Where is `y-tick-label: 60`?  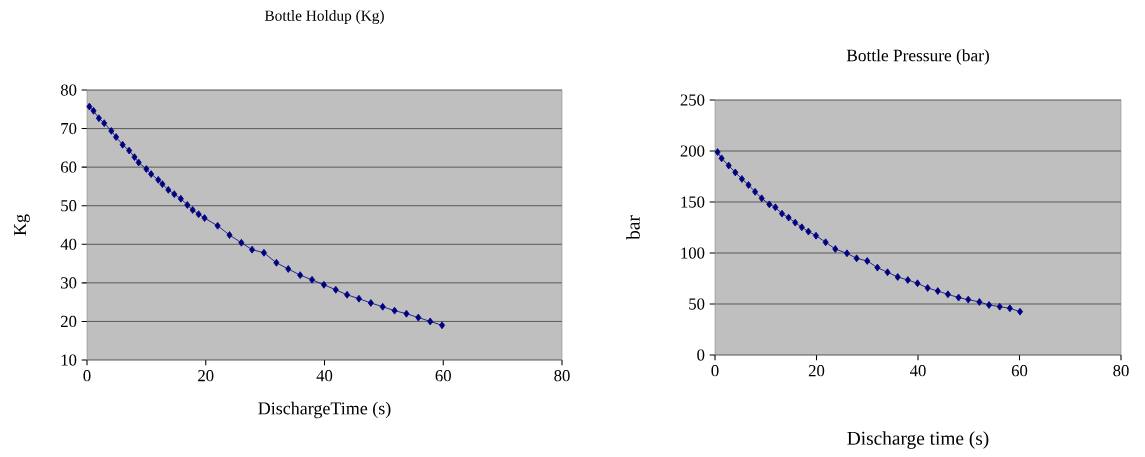 y-tick-label: 60 is located at coordinates (69, 167).